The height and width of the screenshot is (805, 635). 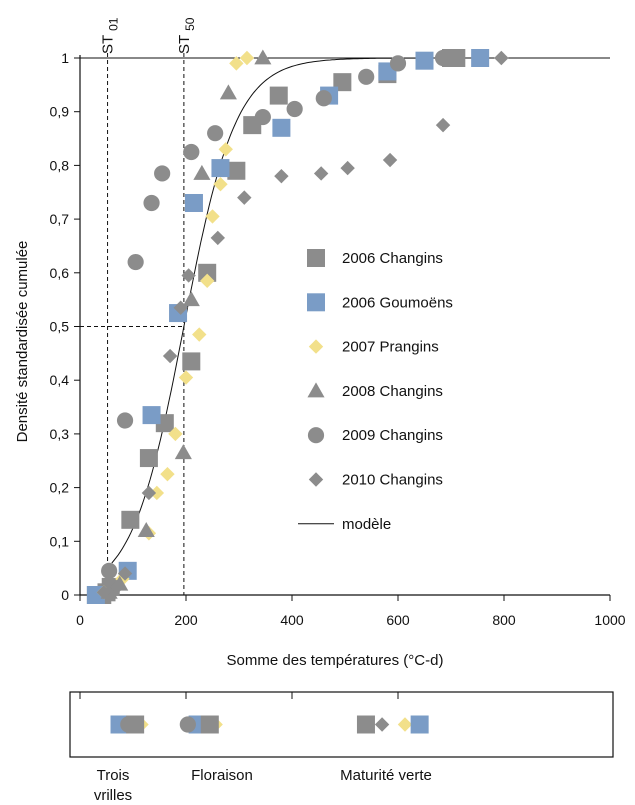 I want to click on y-tick-label: 1, so click(x=65, y=58).